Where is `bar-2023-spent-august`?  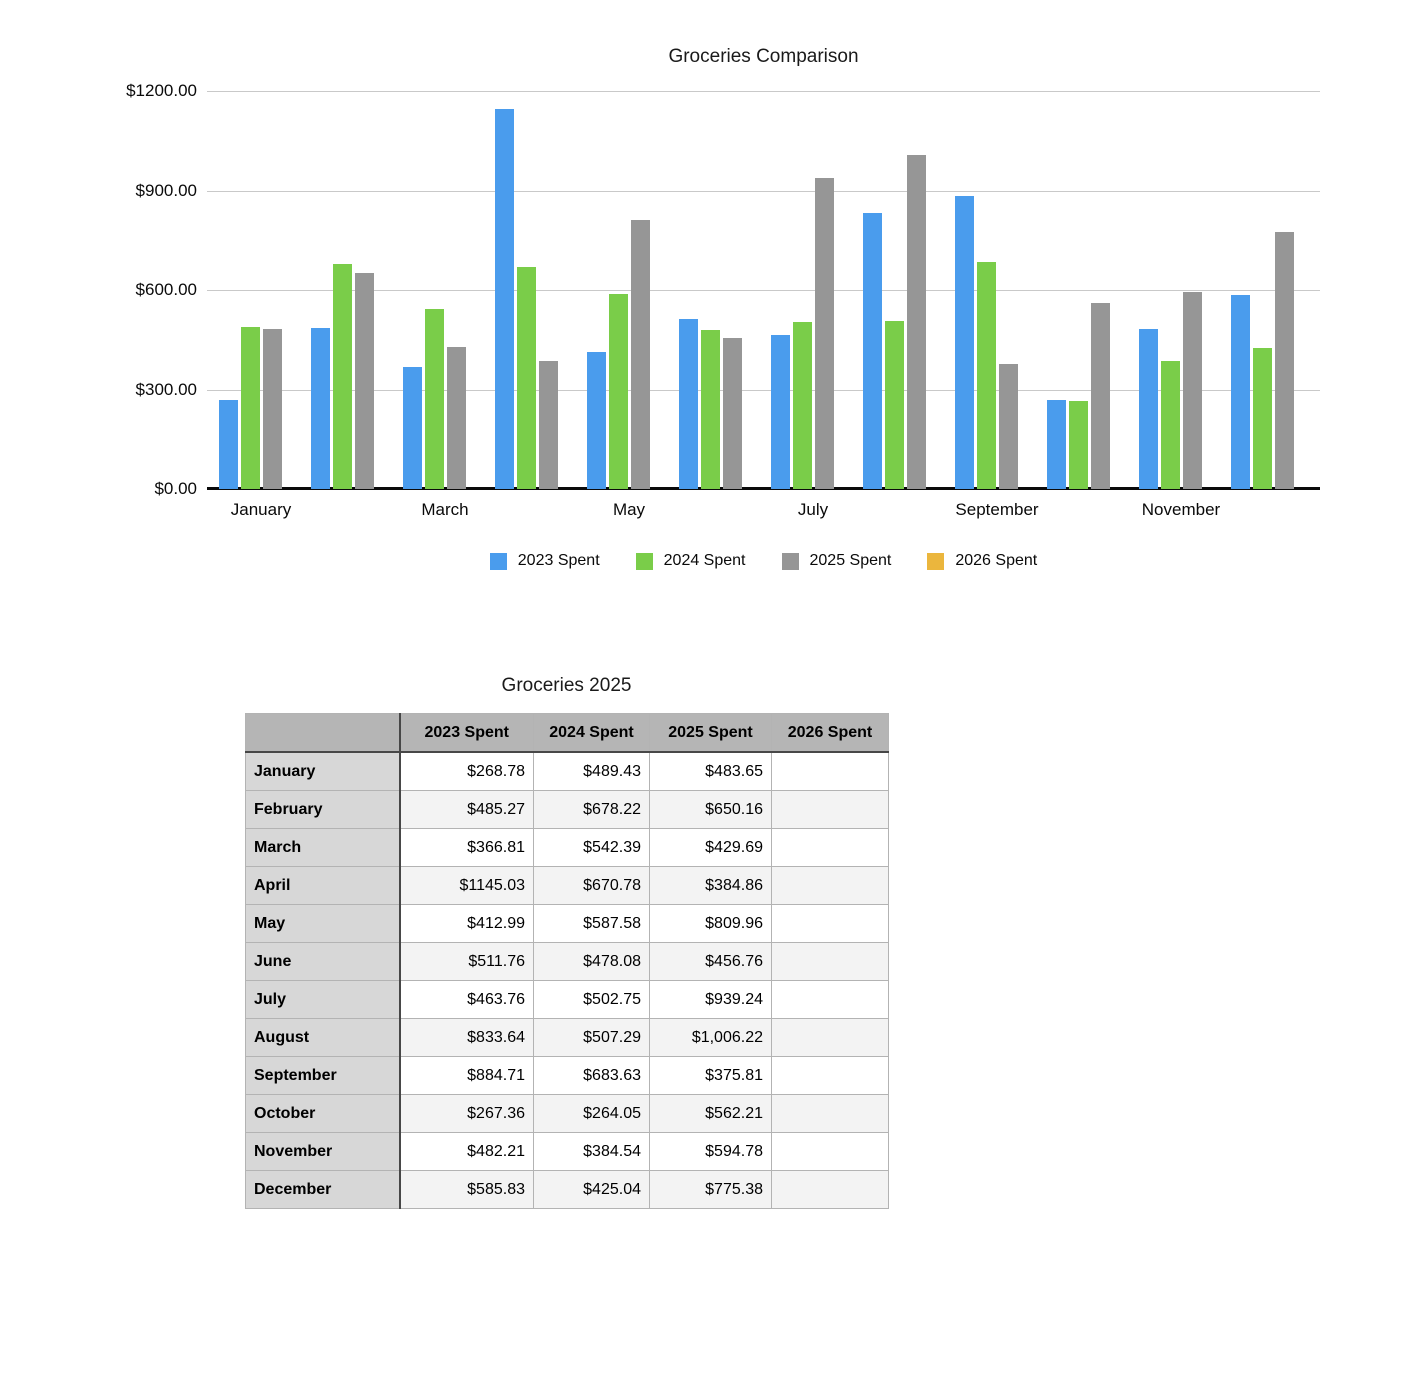 bar-2023-spent-august is located at coordinates (872, 350).